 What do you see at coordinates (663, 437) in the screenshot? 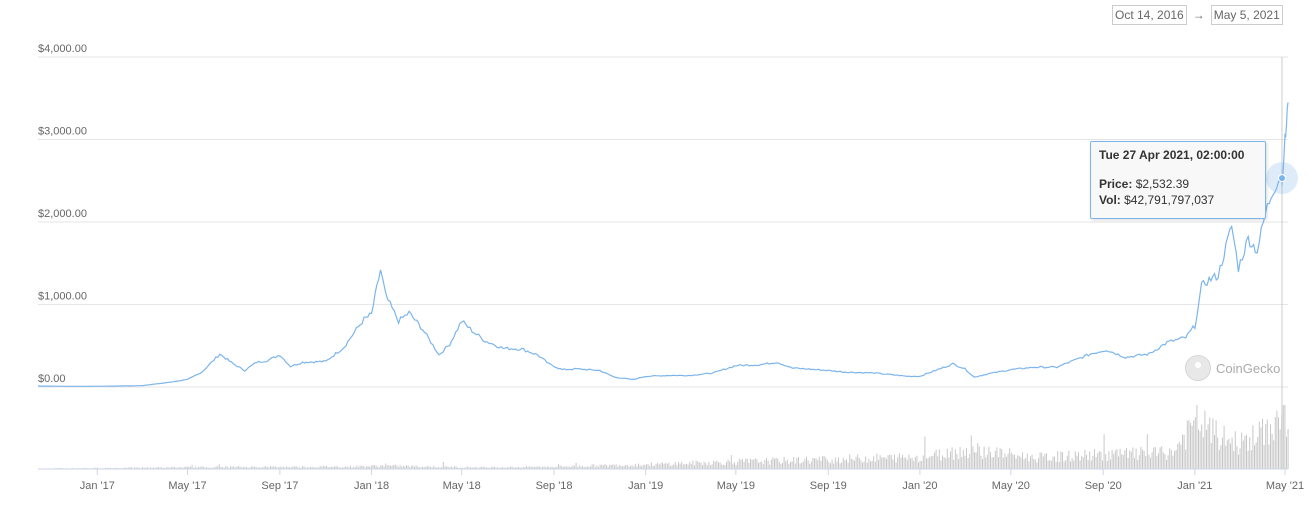
I see `volume-bars` at bounding box center [663, 437].